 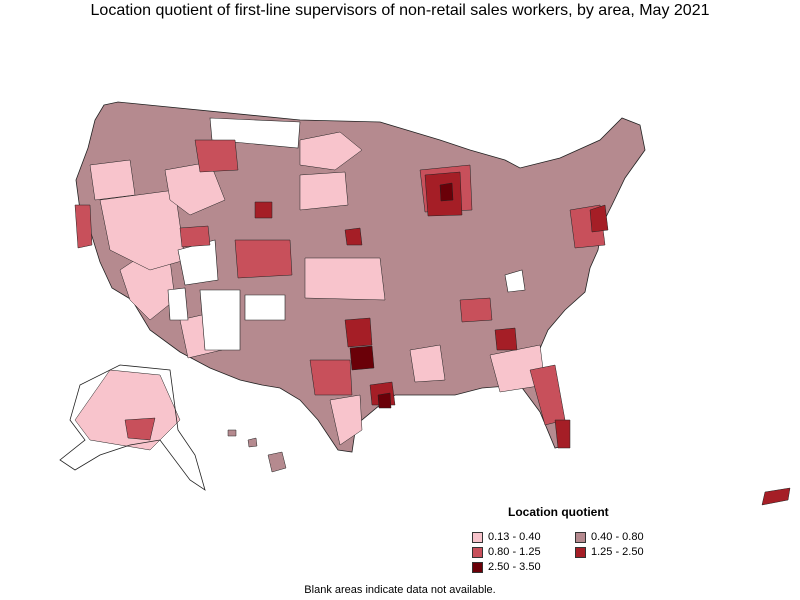 What do you see at coordinates (514, 537) in the screenshot?
I see `legend-label: 0.13 - 0.40` at bounding box center [514, 537].